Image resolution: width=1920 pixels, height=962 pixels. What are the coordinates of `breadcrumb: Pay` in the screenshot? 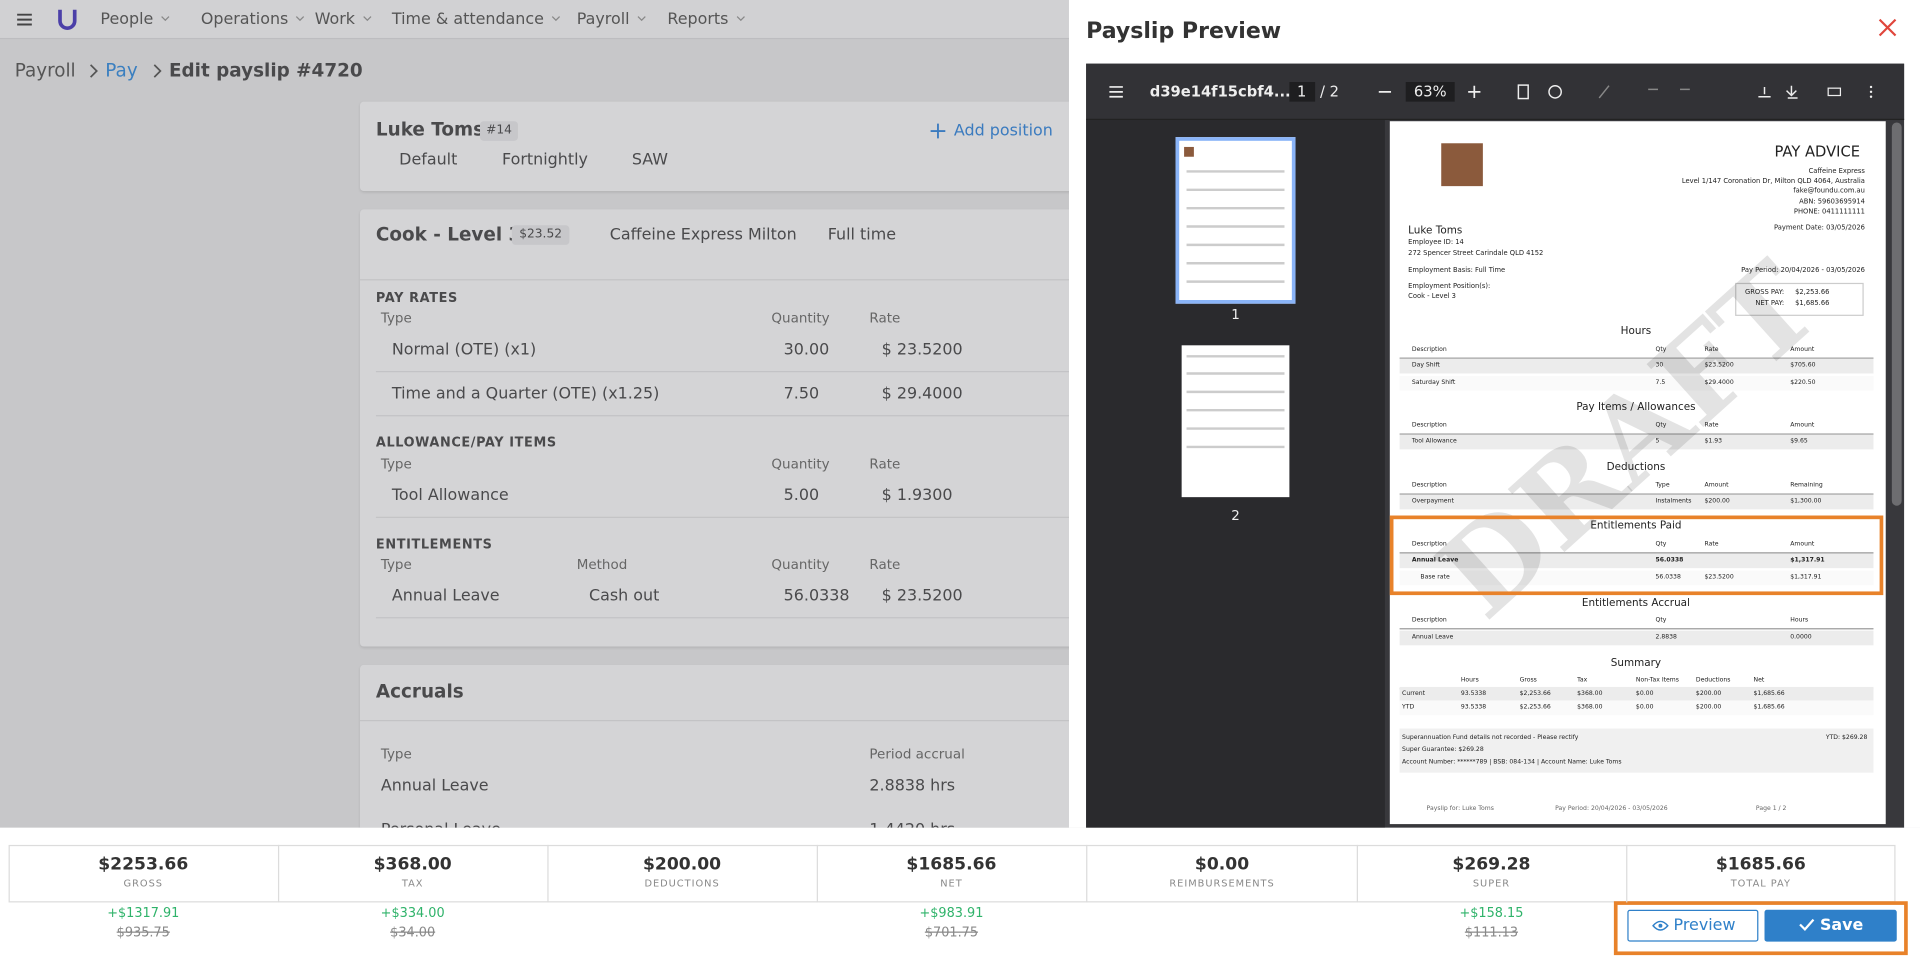 It's located at (121, 70).